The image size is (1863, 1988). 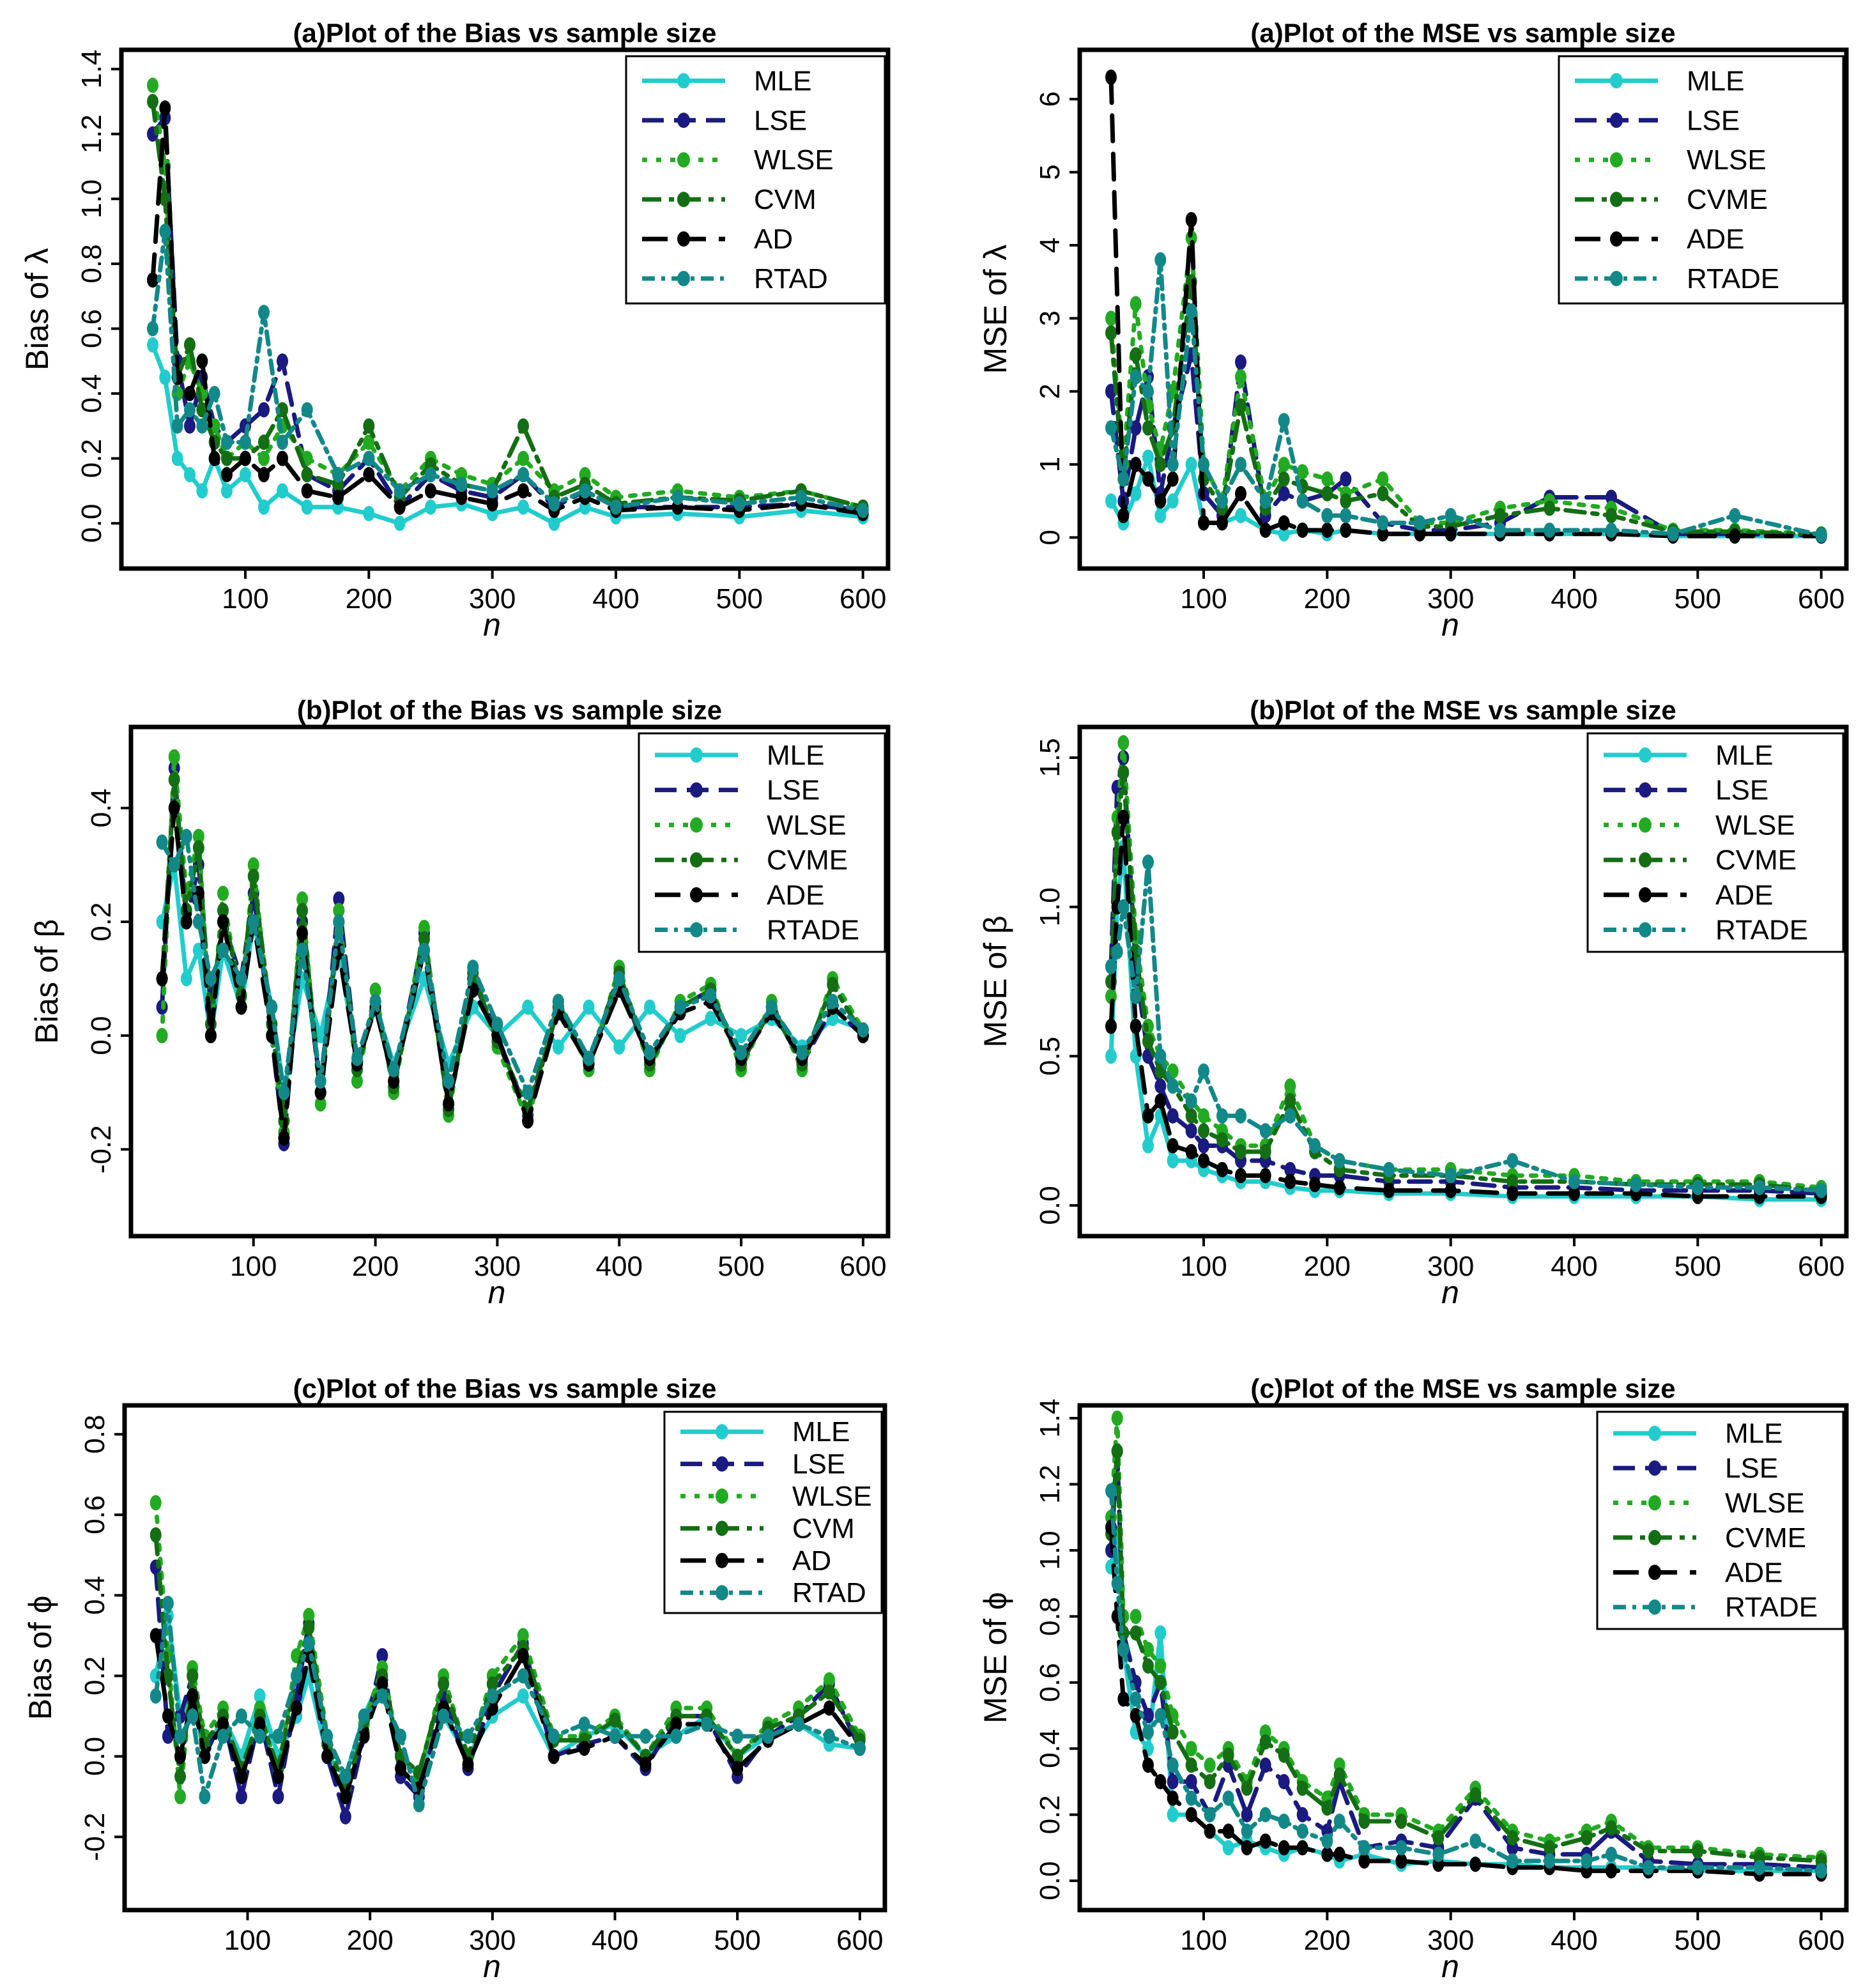 I want to click on series-line-lse, so click(x=1466, y=446).